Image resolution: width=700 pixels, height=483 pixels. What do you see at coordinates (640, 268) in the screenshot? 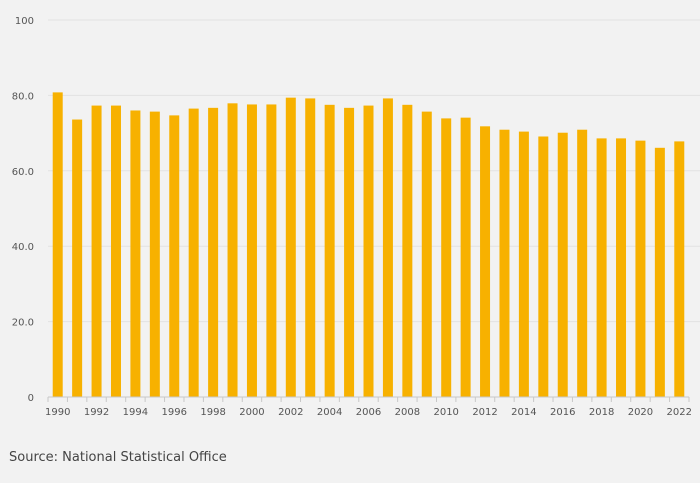
I see `bar-2020` at bounding box center [640, 268].